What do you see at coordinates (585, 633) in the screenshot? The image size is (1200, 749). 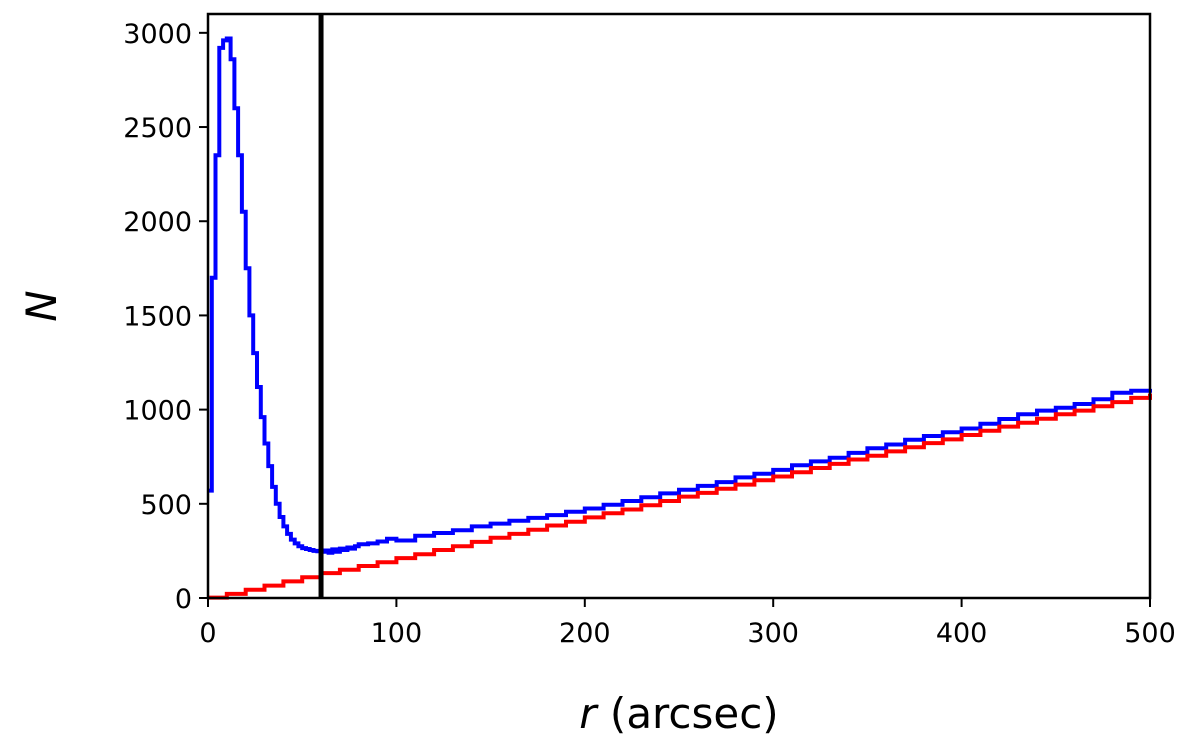 I see `x-tick-label: 200` at bounding box center [585, 633].